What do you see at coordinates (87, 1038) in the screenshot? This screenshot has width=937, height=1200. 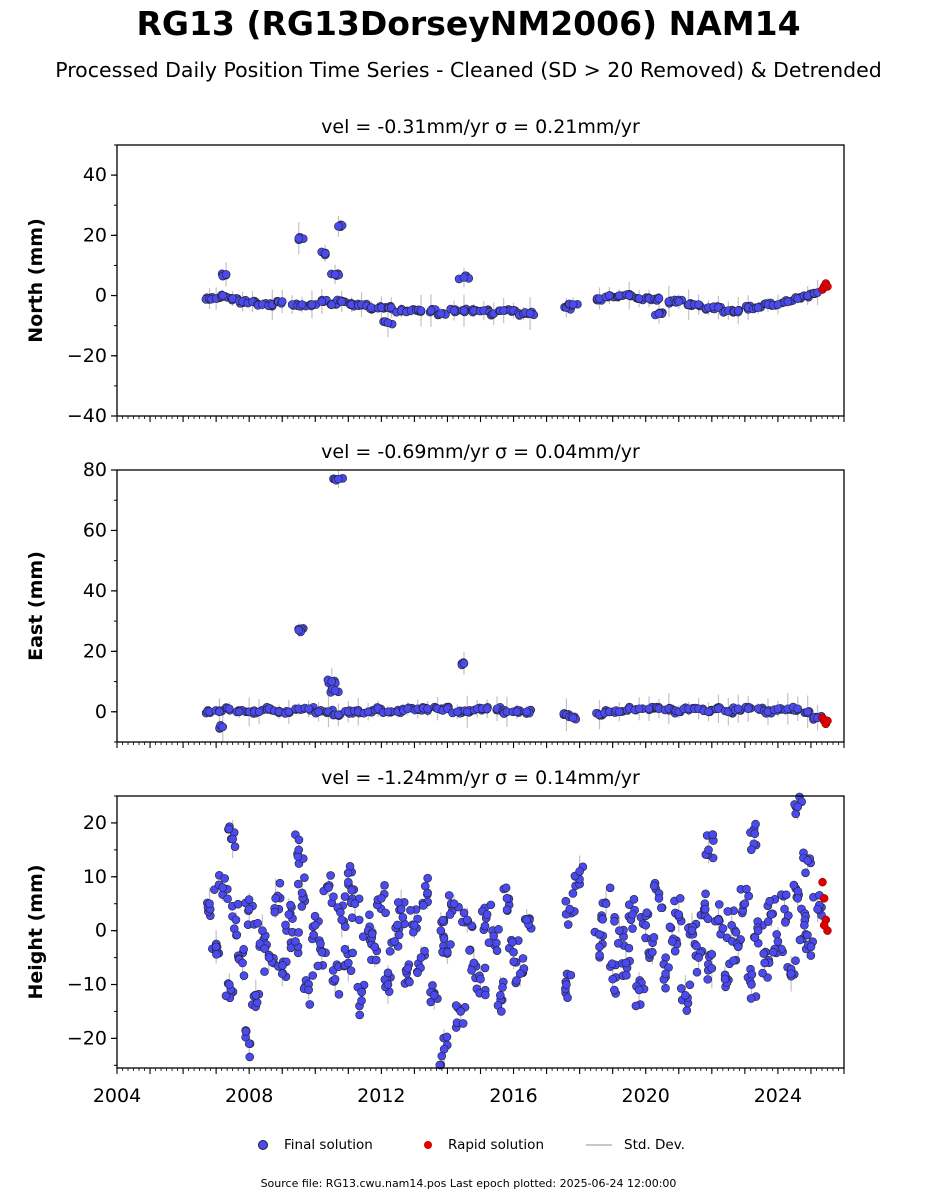 I see `y-tick-label: −20` at bounding box center [87, 1038].